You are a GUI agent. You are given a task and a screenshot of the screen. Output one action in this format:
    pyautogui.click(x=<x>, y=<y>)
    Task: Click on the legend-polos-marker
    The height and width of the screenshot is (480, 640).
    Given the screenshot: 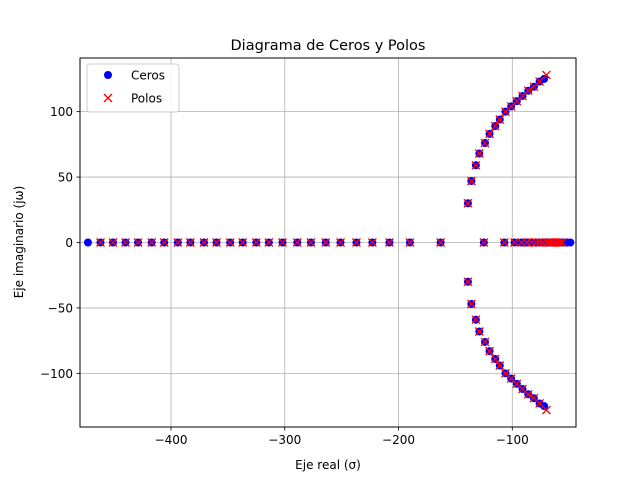 What is the action you would take?
    pyautogui.click(x=108, y=98)
    